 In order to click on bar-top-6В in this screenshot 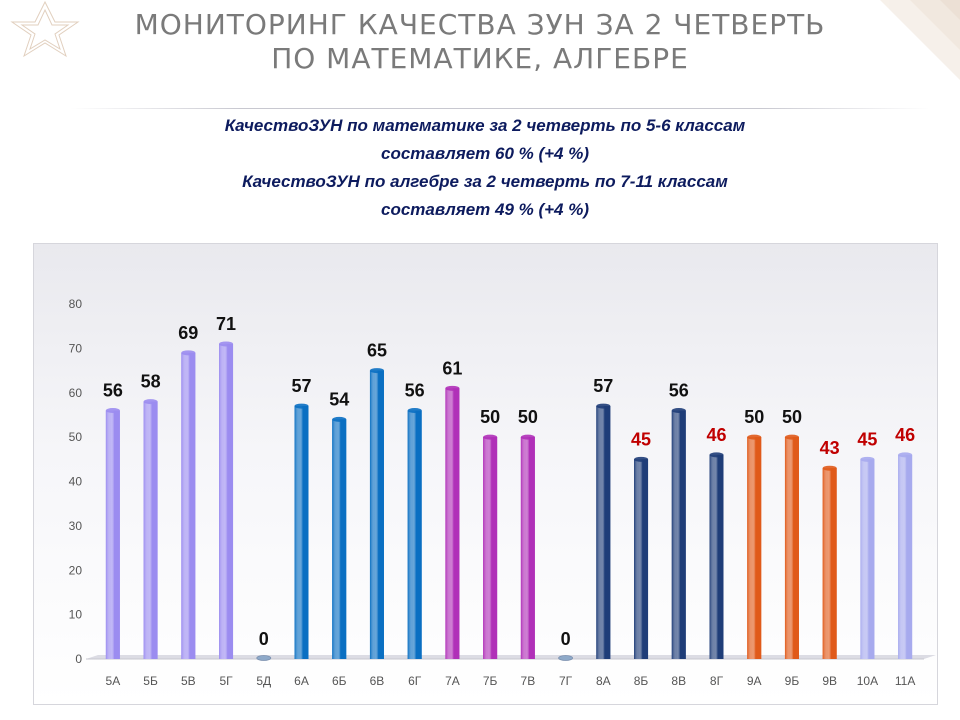, I will do `click(376, 371)`.